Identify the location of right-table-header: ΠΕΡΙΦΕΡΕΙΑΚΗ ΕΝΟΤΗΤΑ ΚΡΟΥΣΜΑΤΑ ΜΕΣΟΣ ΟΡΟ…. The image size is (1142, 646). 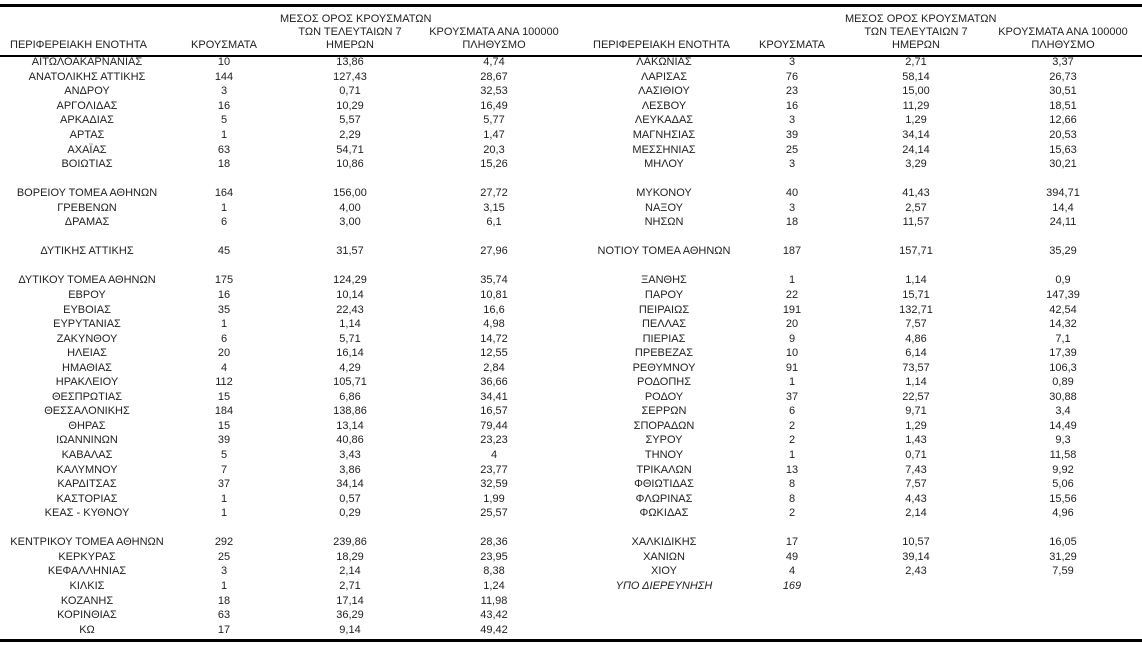
(864, 31).